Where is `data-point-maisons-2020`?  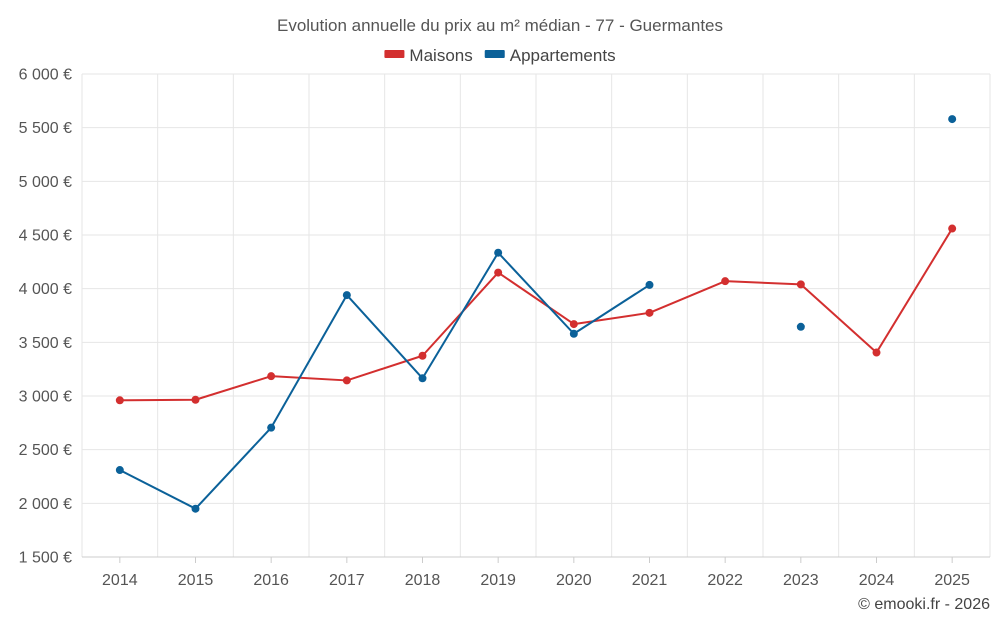
data-point-maisons-2020 is located at coordinates (573, 324).